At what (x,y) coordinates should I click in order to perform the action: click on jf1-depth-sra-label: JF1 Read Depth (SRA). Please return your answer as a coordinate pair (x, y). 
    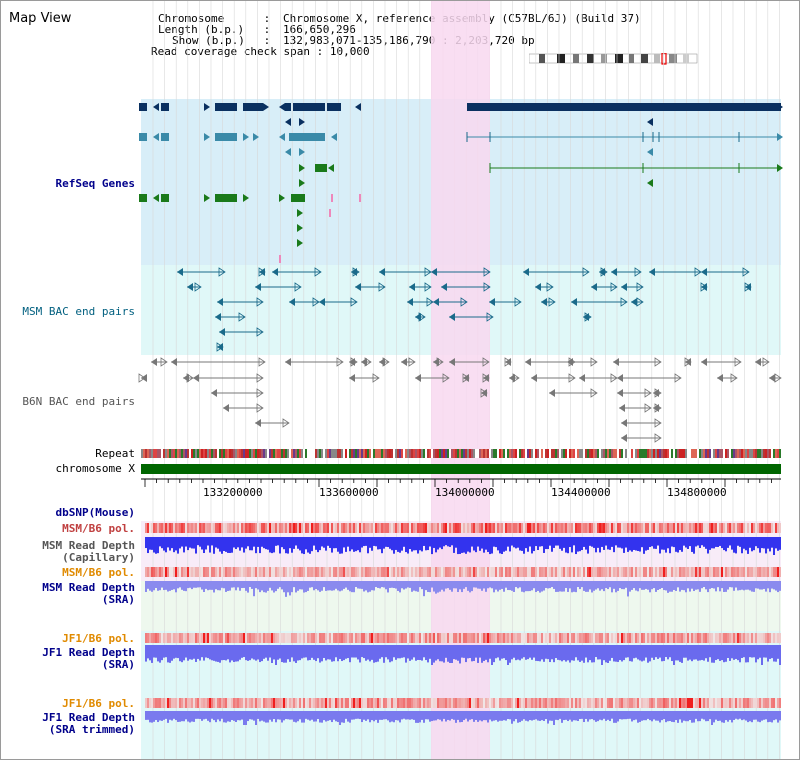
    Looking at the image, I should click on (88, 658).